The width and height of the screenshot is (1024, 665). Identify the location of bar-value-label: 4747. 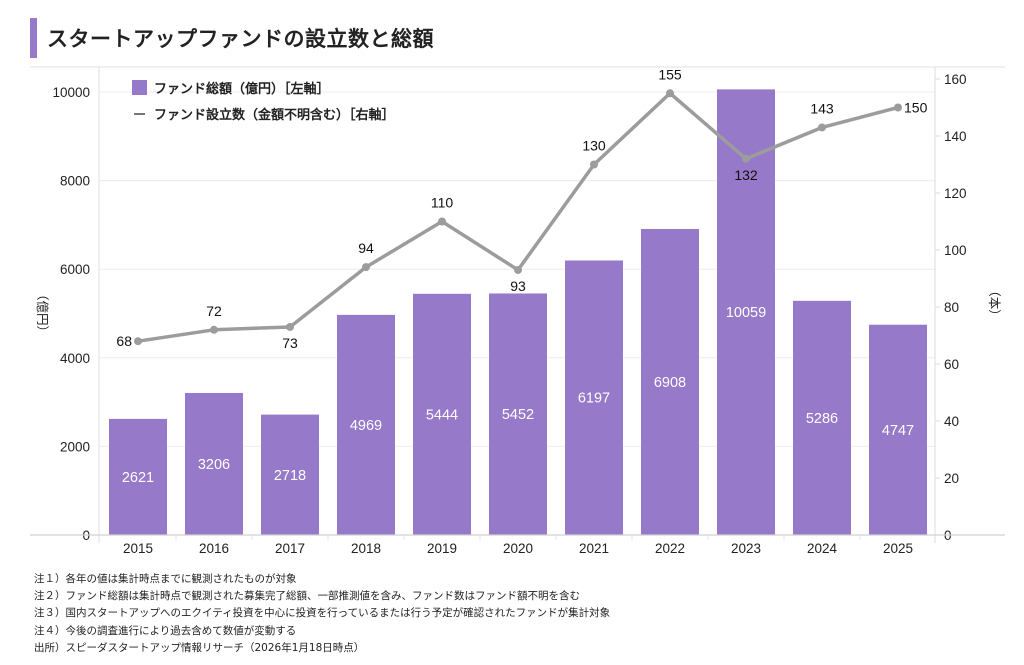
(898, 431).